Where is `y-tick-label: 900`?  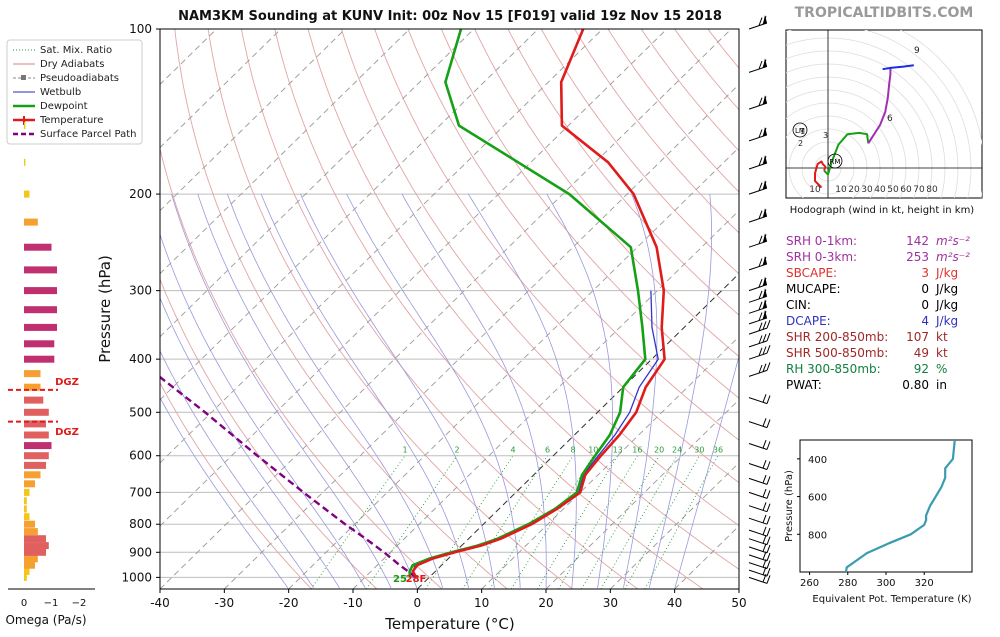 y-tick-label: 900 is located at coordinates (140, 552).